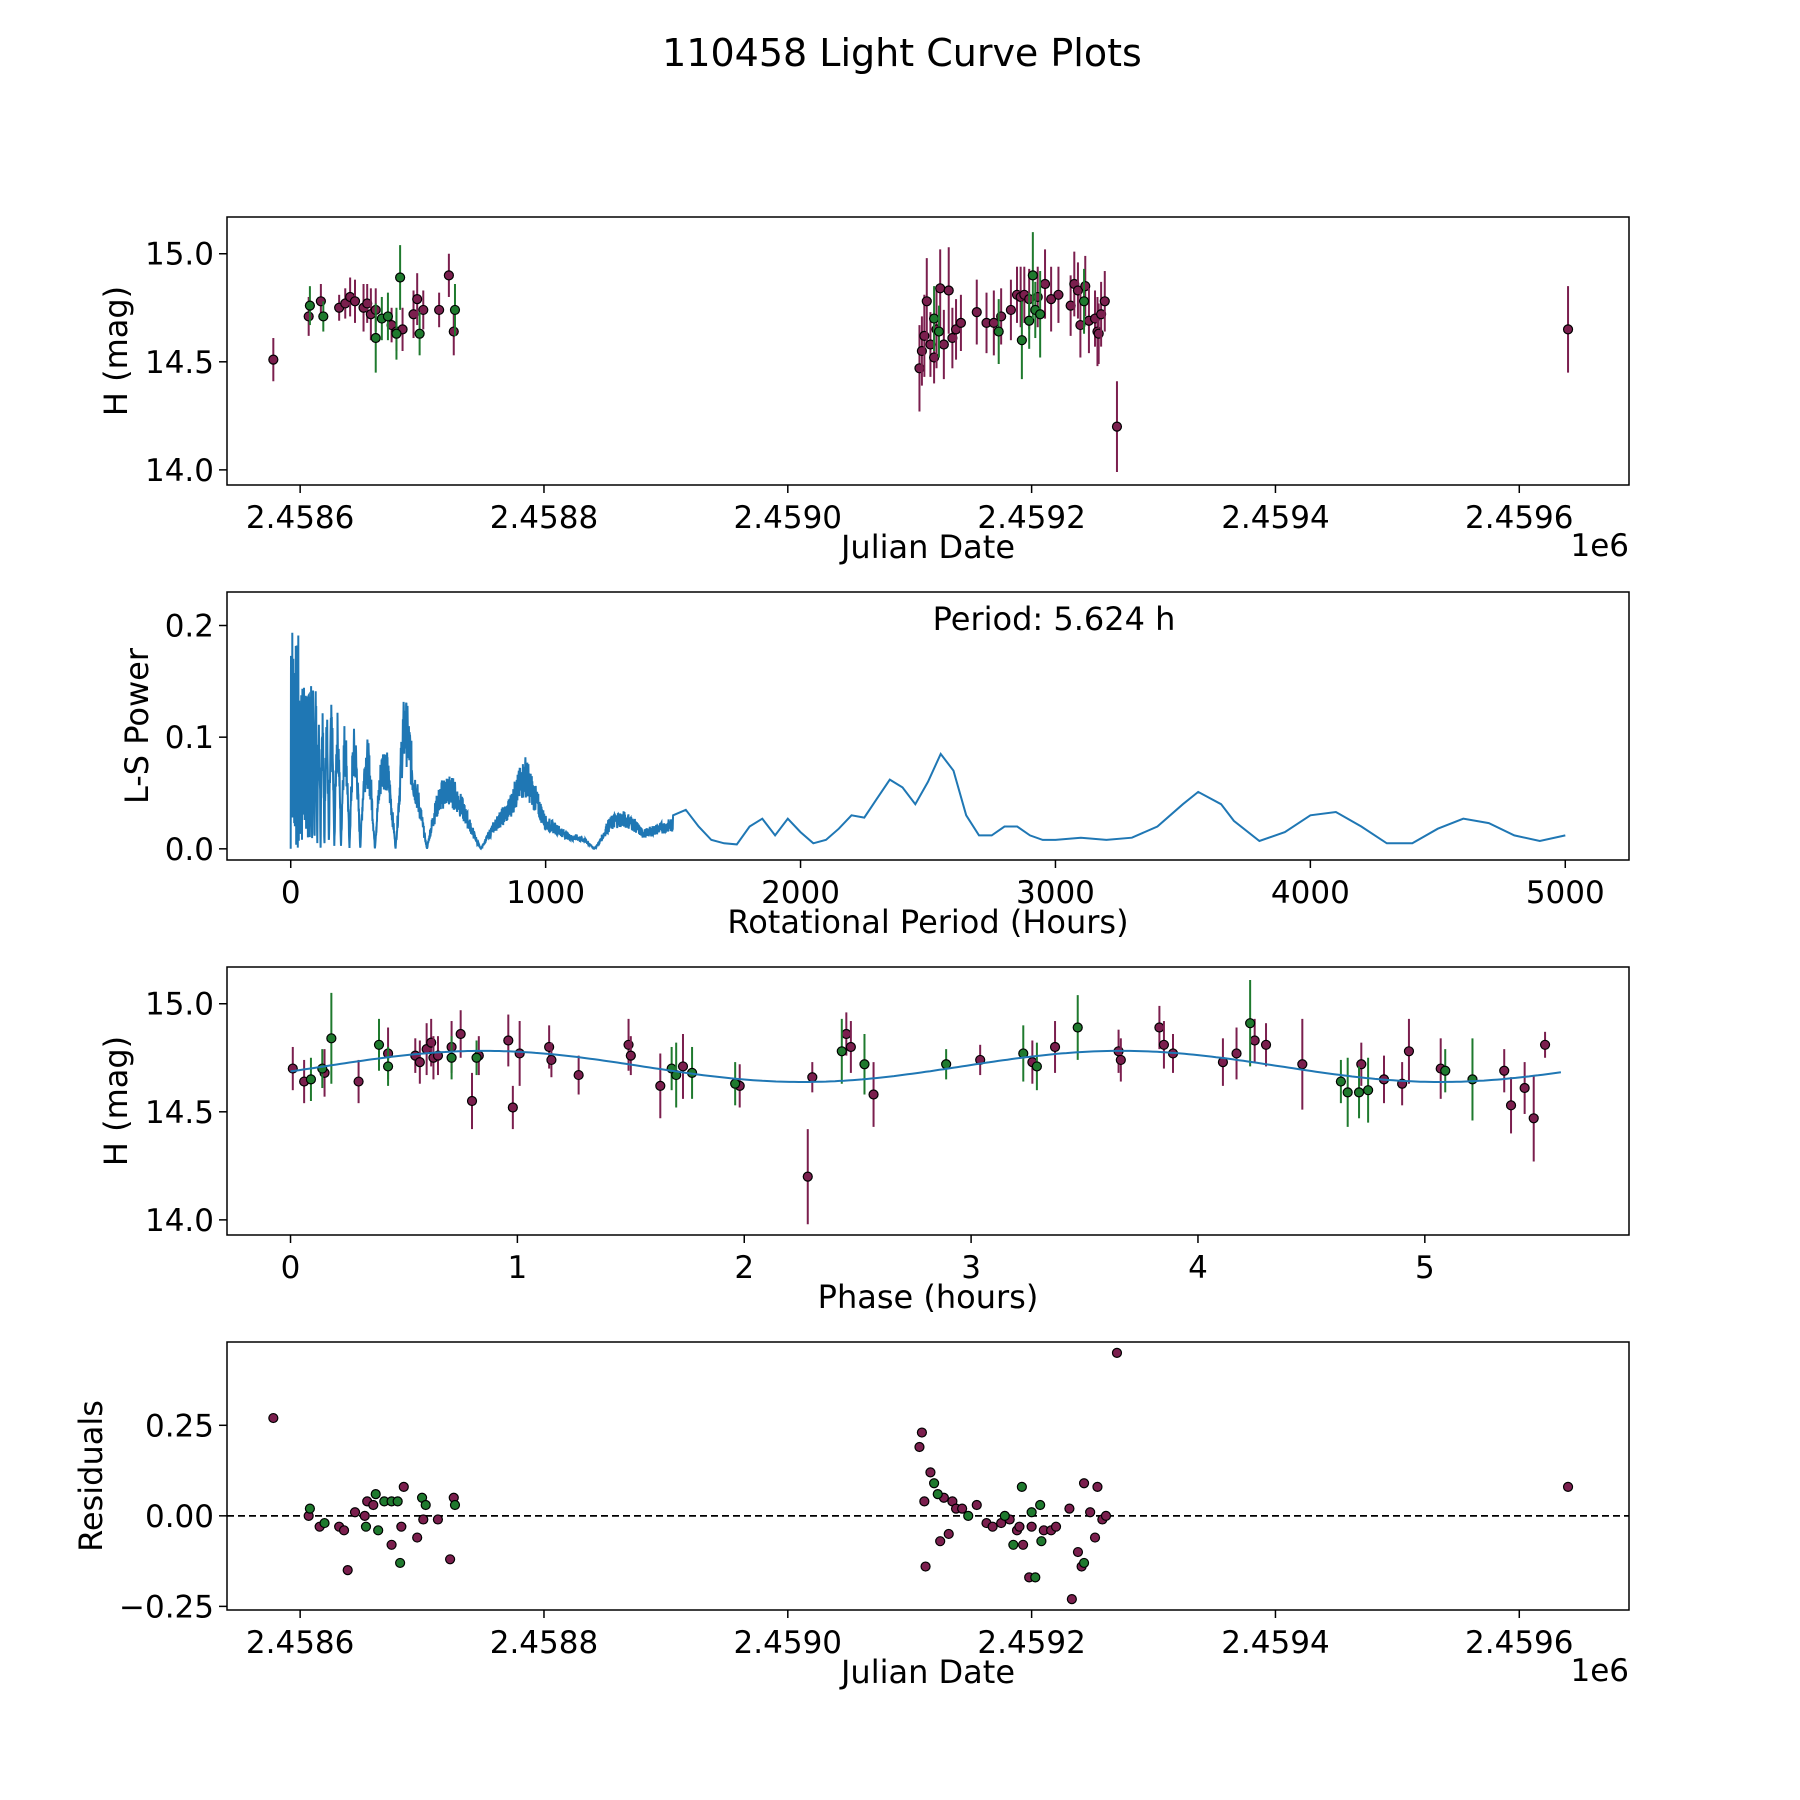 Image resolution: width=1800 pixels, height=1800 pixels. I want to click on lightcurve-y-tick-label: 14.5, so click(179, 363).